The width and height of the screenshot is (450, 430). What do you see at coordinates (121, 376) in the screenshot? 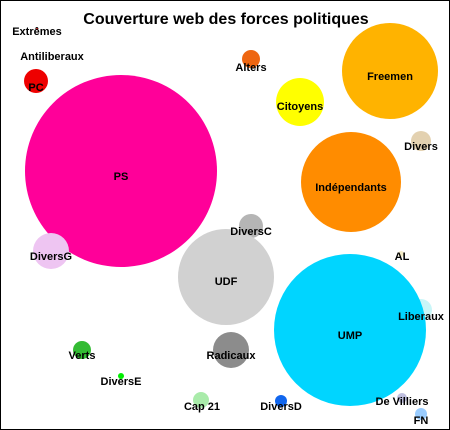
I see `bubble-diverse` at bounding box center [121, 376].